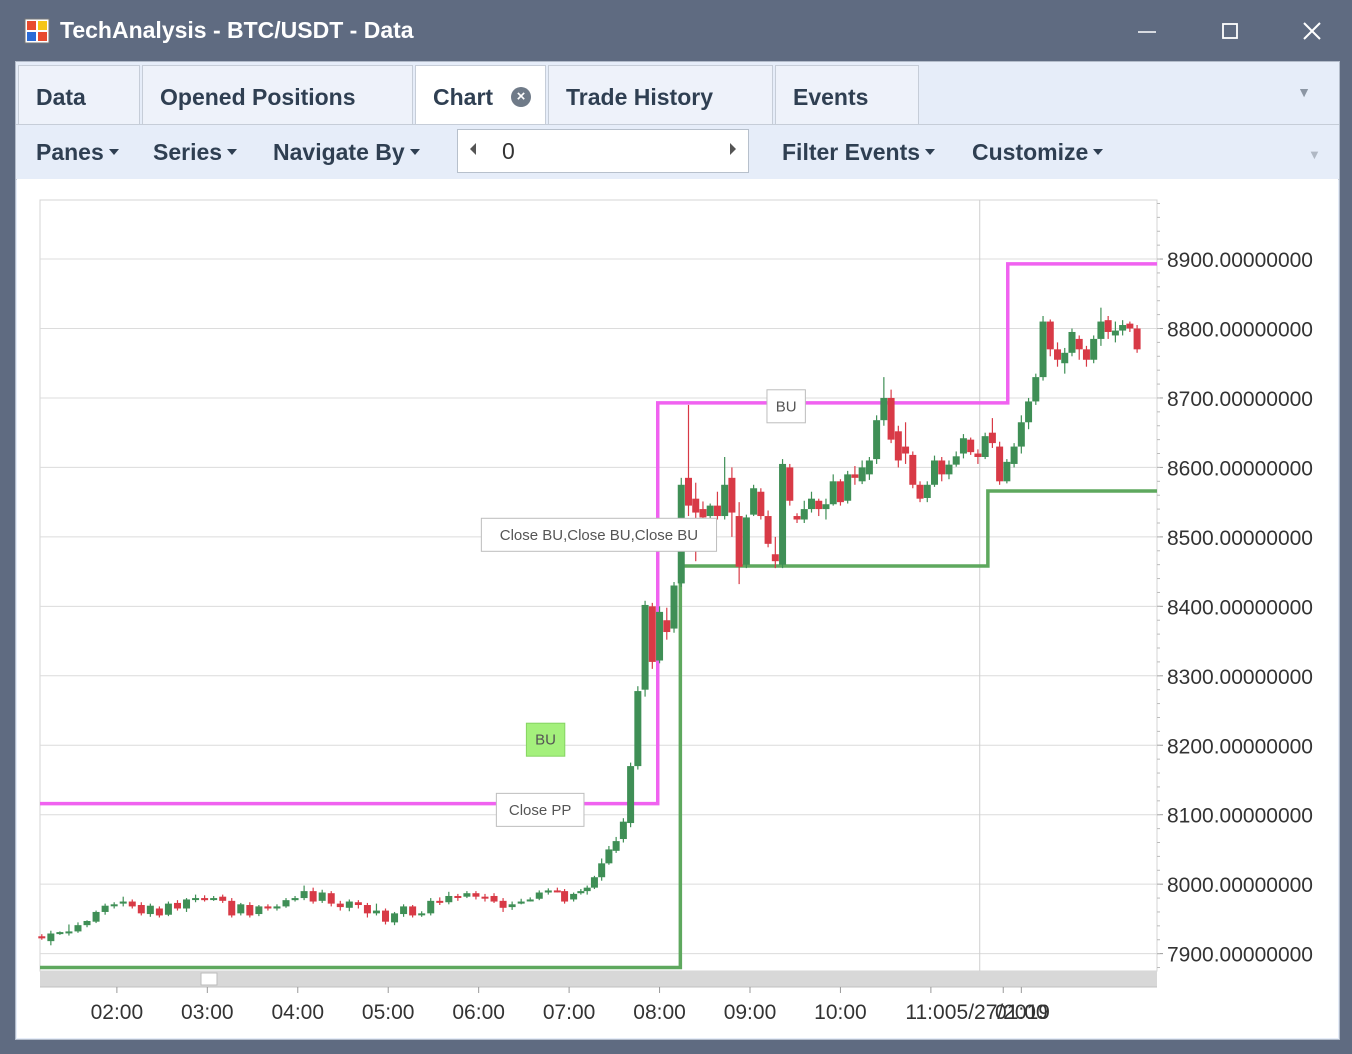  What do you see at coordinates (598, 979) in the screenshot?
I see `chart-scrollbar` at bounding box center [598, 979].